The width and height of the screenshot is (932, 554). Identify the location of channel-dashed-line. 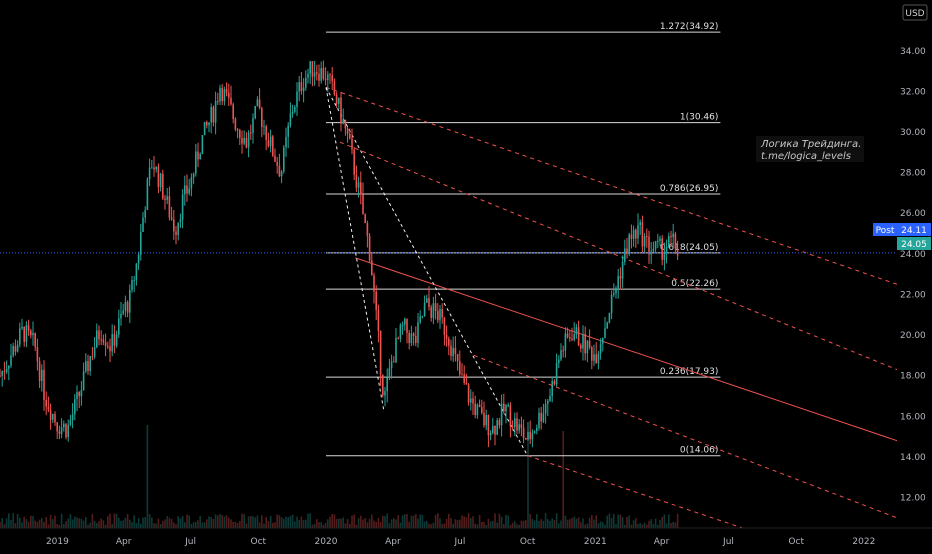
(685, 436).